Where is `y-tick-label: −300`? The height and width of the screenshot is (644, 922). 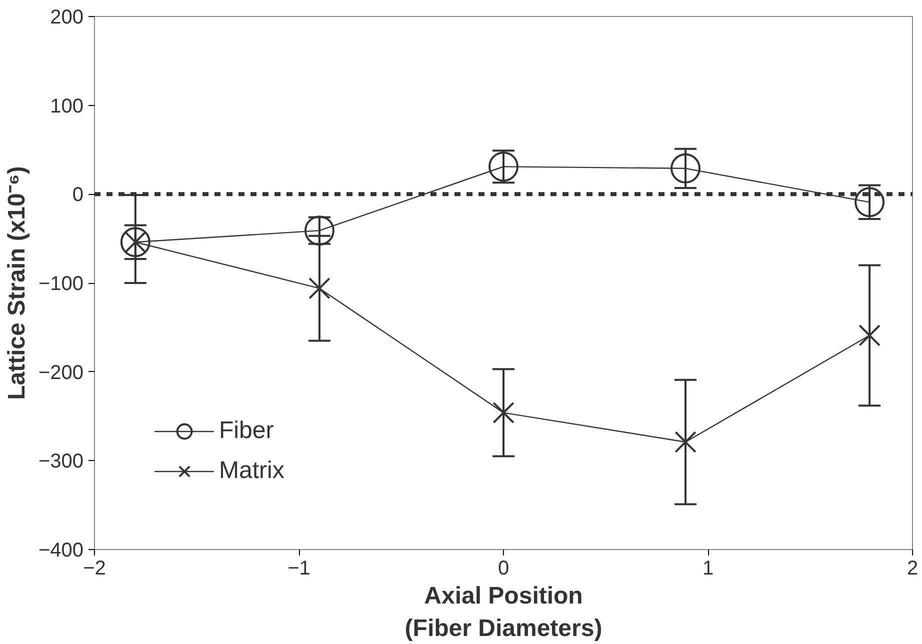 y-tick-label: −300 is located at coordinates (61, 461).